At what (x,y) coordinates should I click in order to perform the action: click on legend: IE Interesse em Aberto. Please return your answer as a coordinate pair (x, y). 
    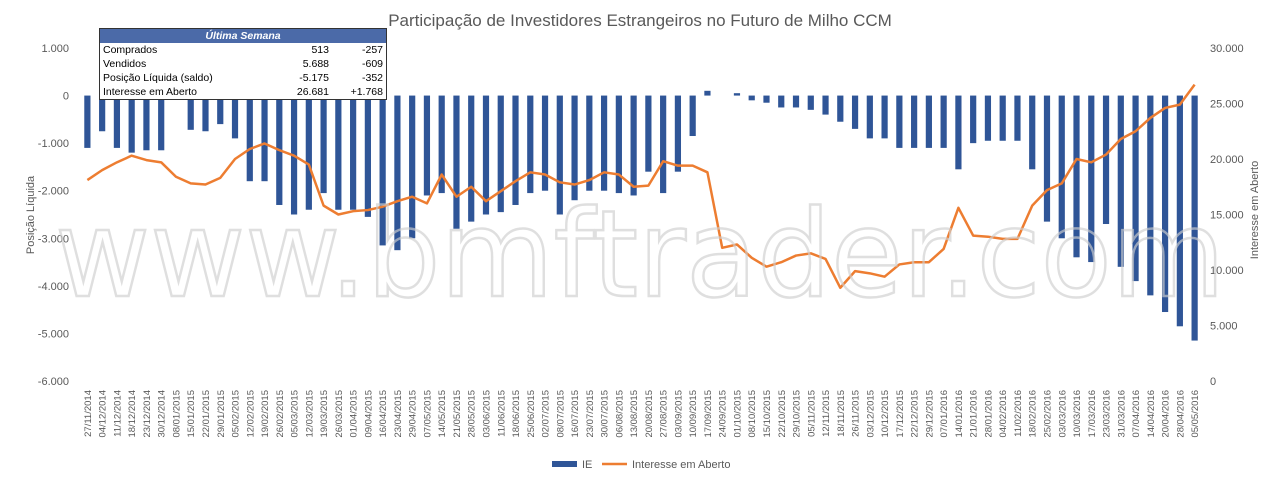
    Looking at the image, I should click on (641, 465).